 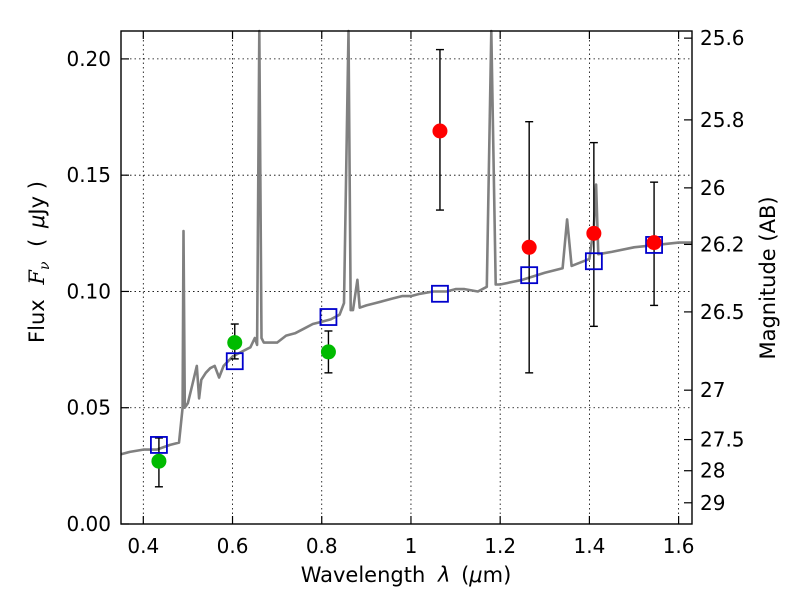 I want to click on x-tick-label: 0.8, so click(x=322, y=546).